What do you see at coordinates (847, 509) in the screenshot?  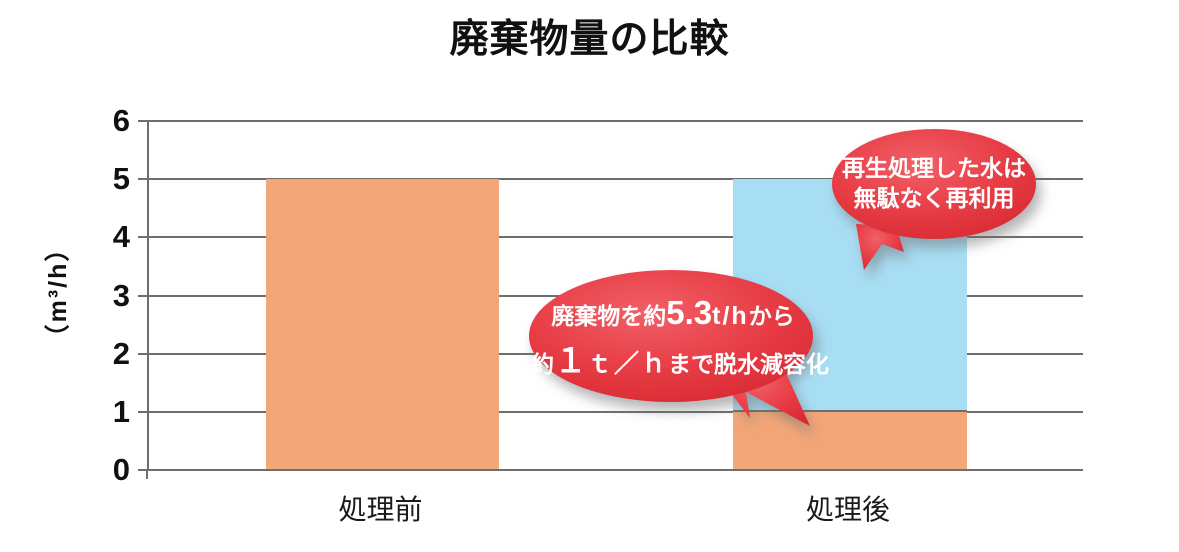 I see `x-tick-label-after: 処理後` at bounding box center [847, 509].